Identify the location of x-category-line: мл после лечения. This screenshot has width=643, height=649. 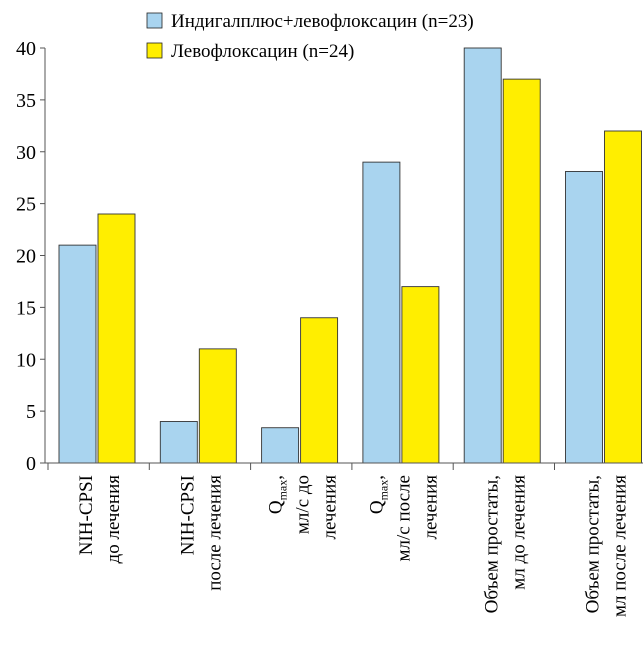
(620, 546).